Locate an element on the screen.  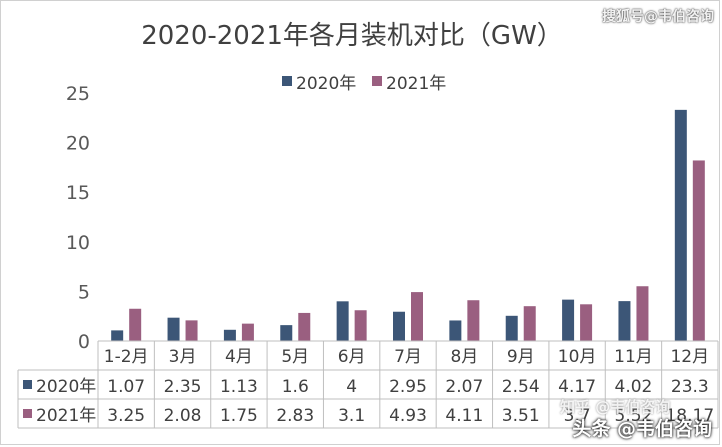
category-label: 6月 is located at coordinates (352, 357).